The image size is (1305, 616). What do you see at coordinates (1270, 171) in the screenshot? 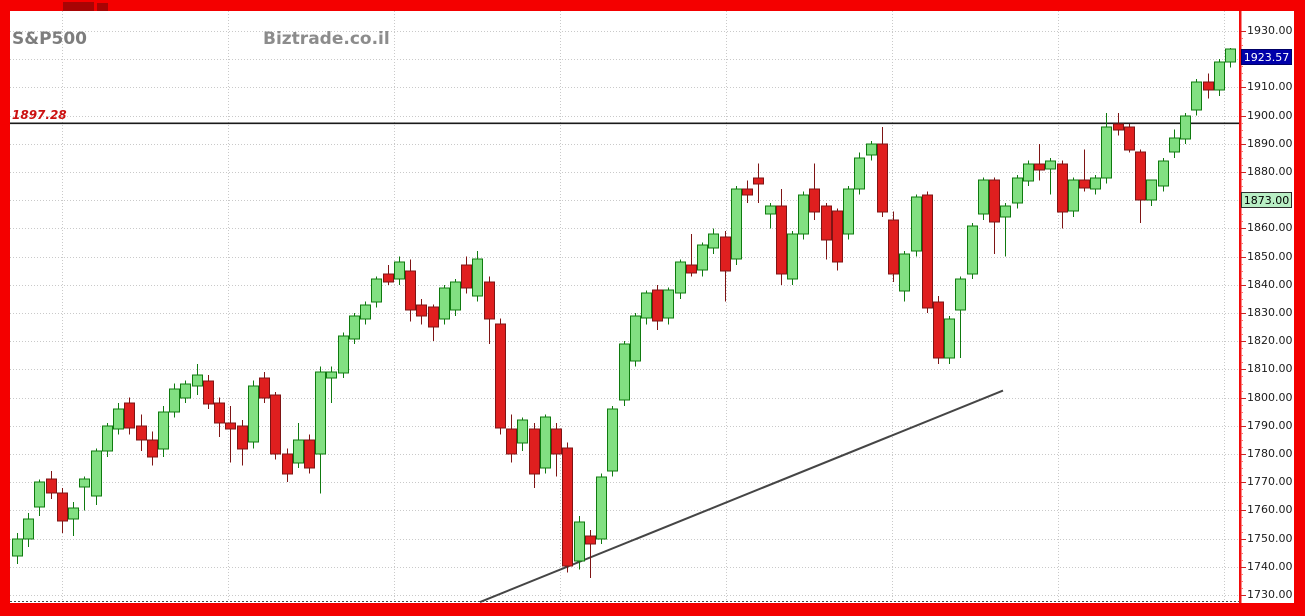
I see `axis-price-label: 1880.00` at bounding box center [1270, 171].